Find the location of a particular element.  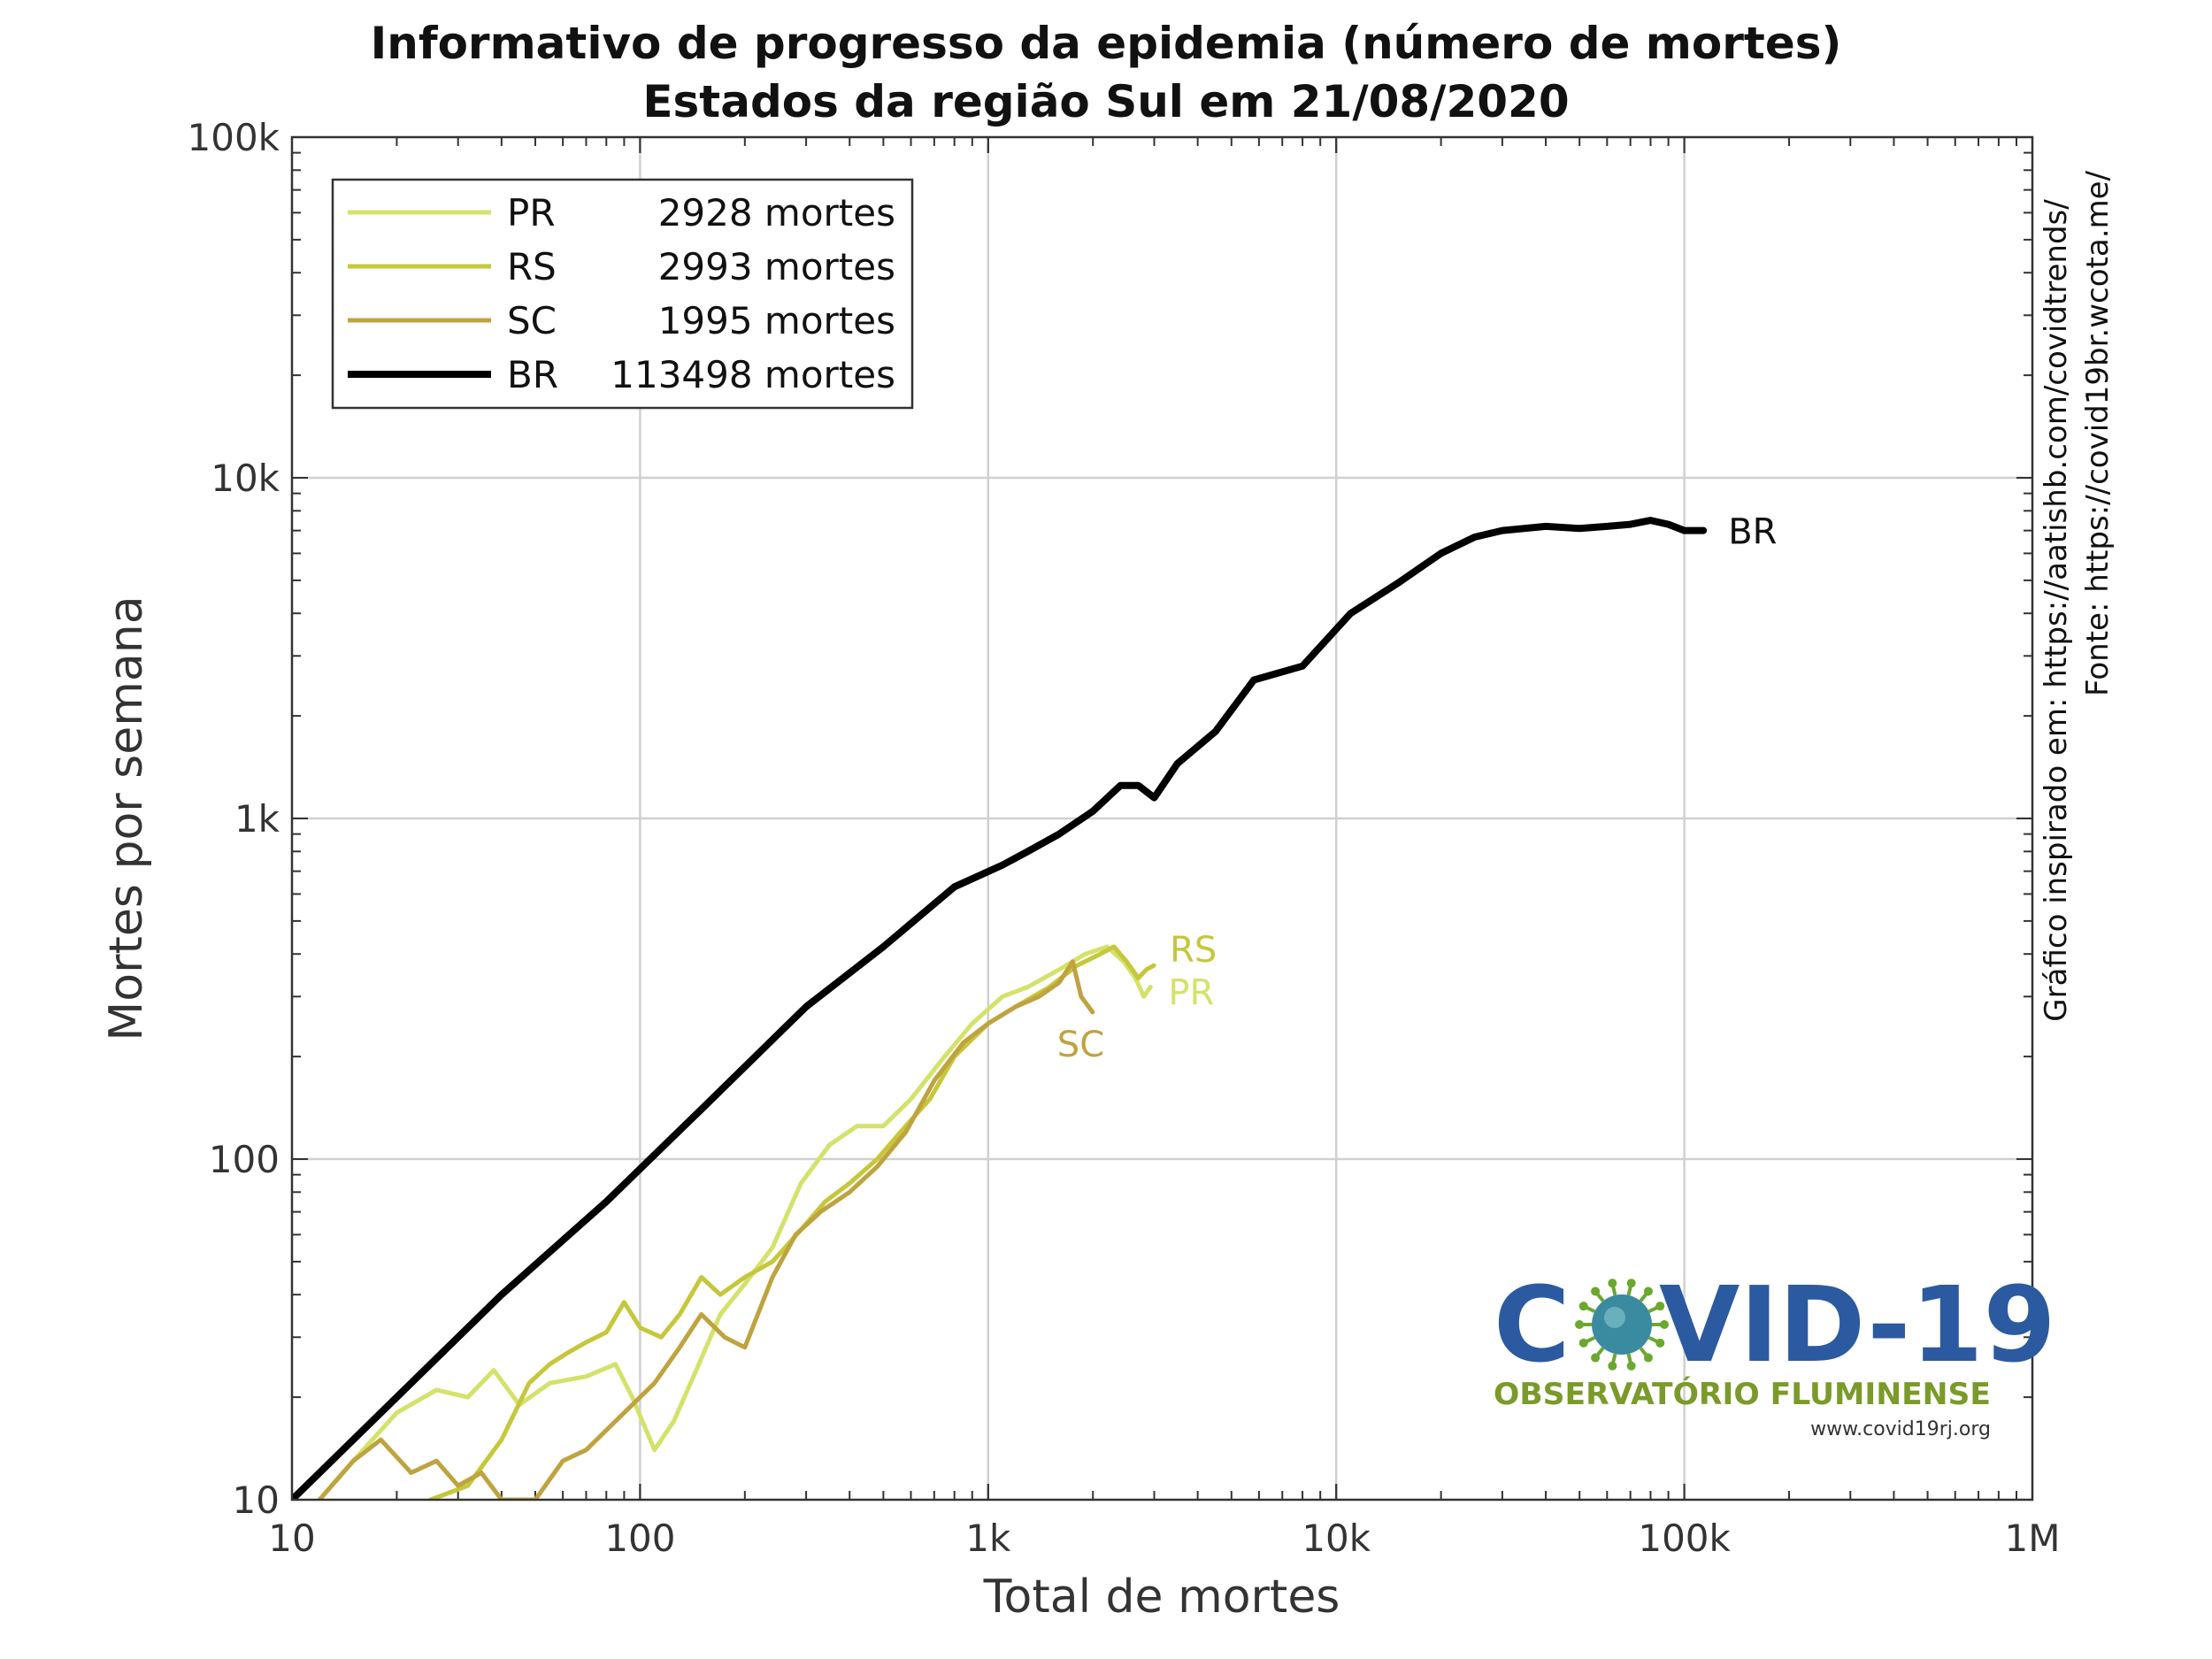

y-tick-label: 100 is located at coordinates (245, 1159).